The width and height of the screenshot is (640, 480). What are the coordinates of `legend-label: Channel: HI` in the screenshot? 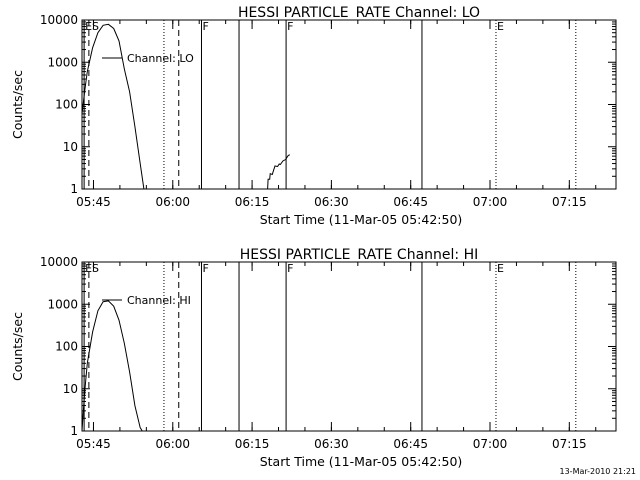 It's located at (159, 300).